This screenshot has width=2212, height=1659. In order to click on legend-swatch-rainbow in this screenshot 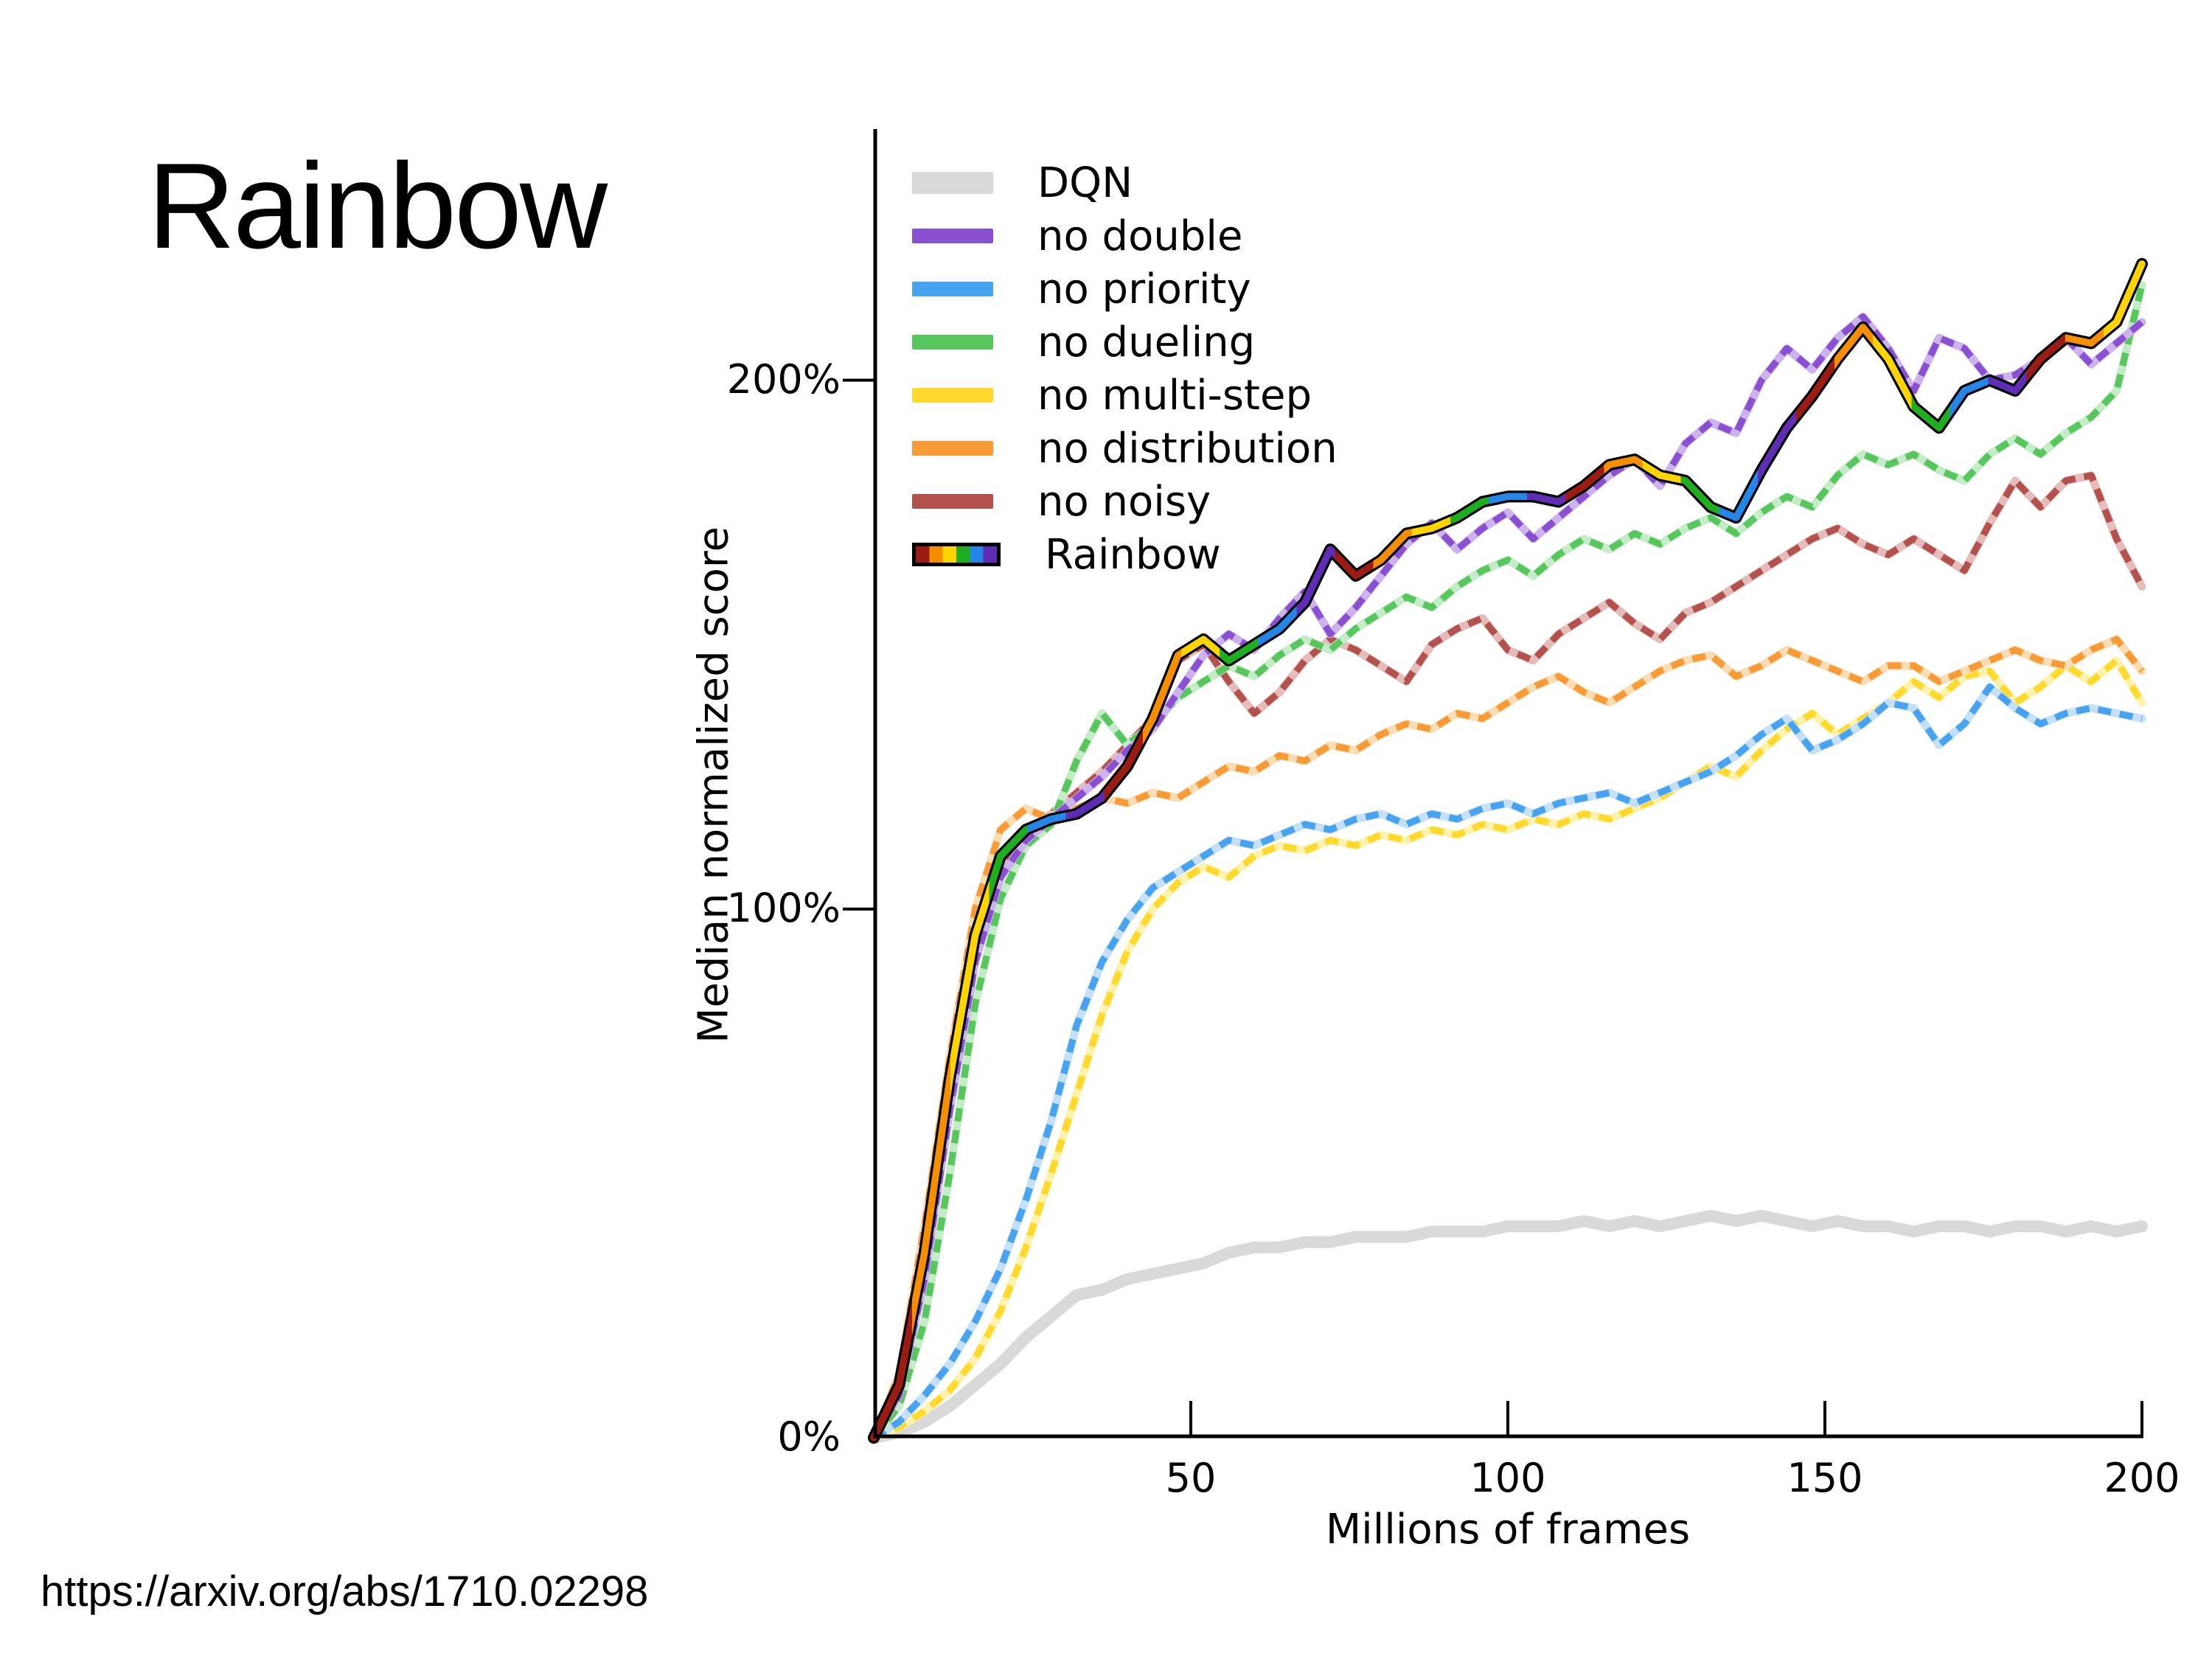, I will do `click(956, 554)`.